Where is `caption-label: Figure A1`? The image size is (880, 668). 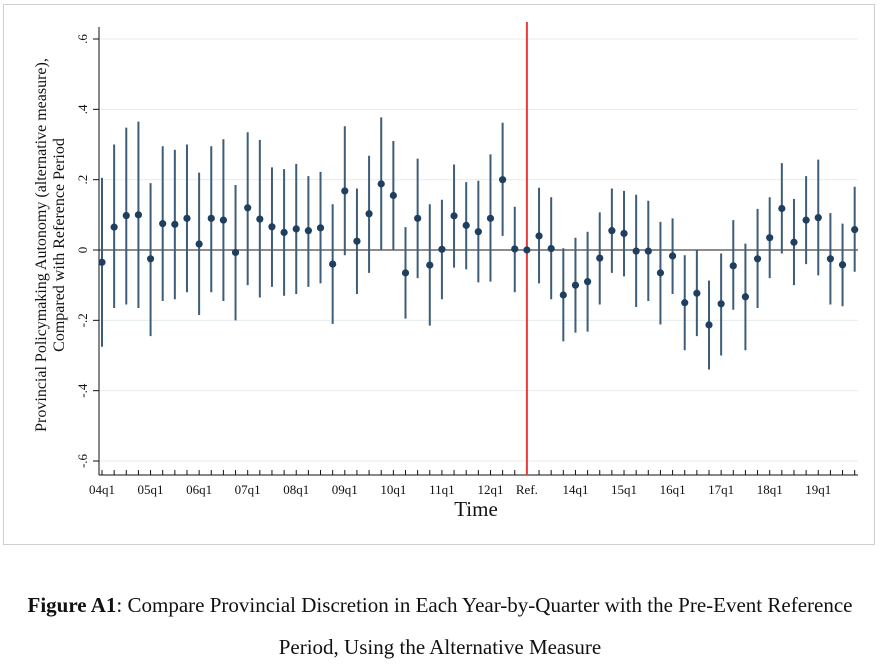
caption-label: Figure A1 is located at coordinates (72, 605).